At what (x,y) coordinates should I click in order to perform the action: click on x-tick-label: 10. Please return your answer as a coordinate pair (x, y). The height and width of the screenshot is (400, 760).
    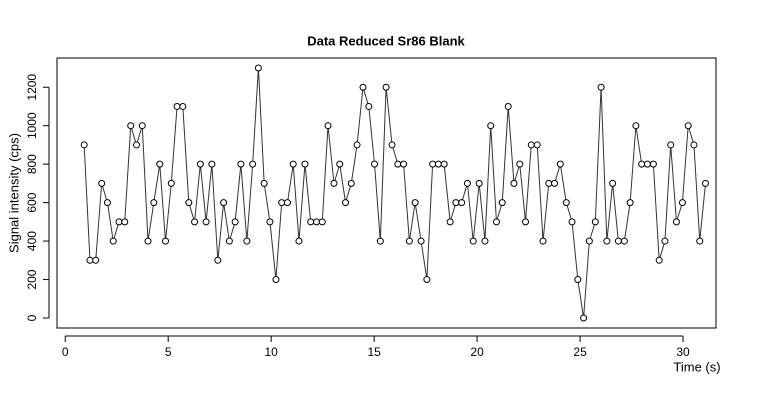
    Looking at the image, I should click on (271, 352).